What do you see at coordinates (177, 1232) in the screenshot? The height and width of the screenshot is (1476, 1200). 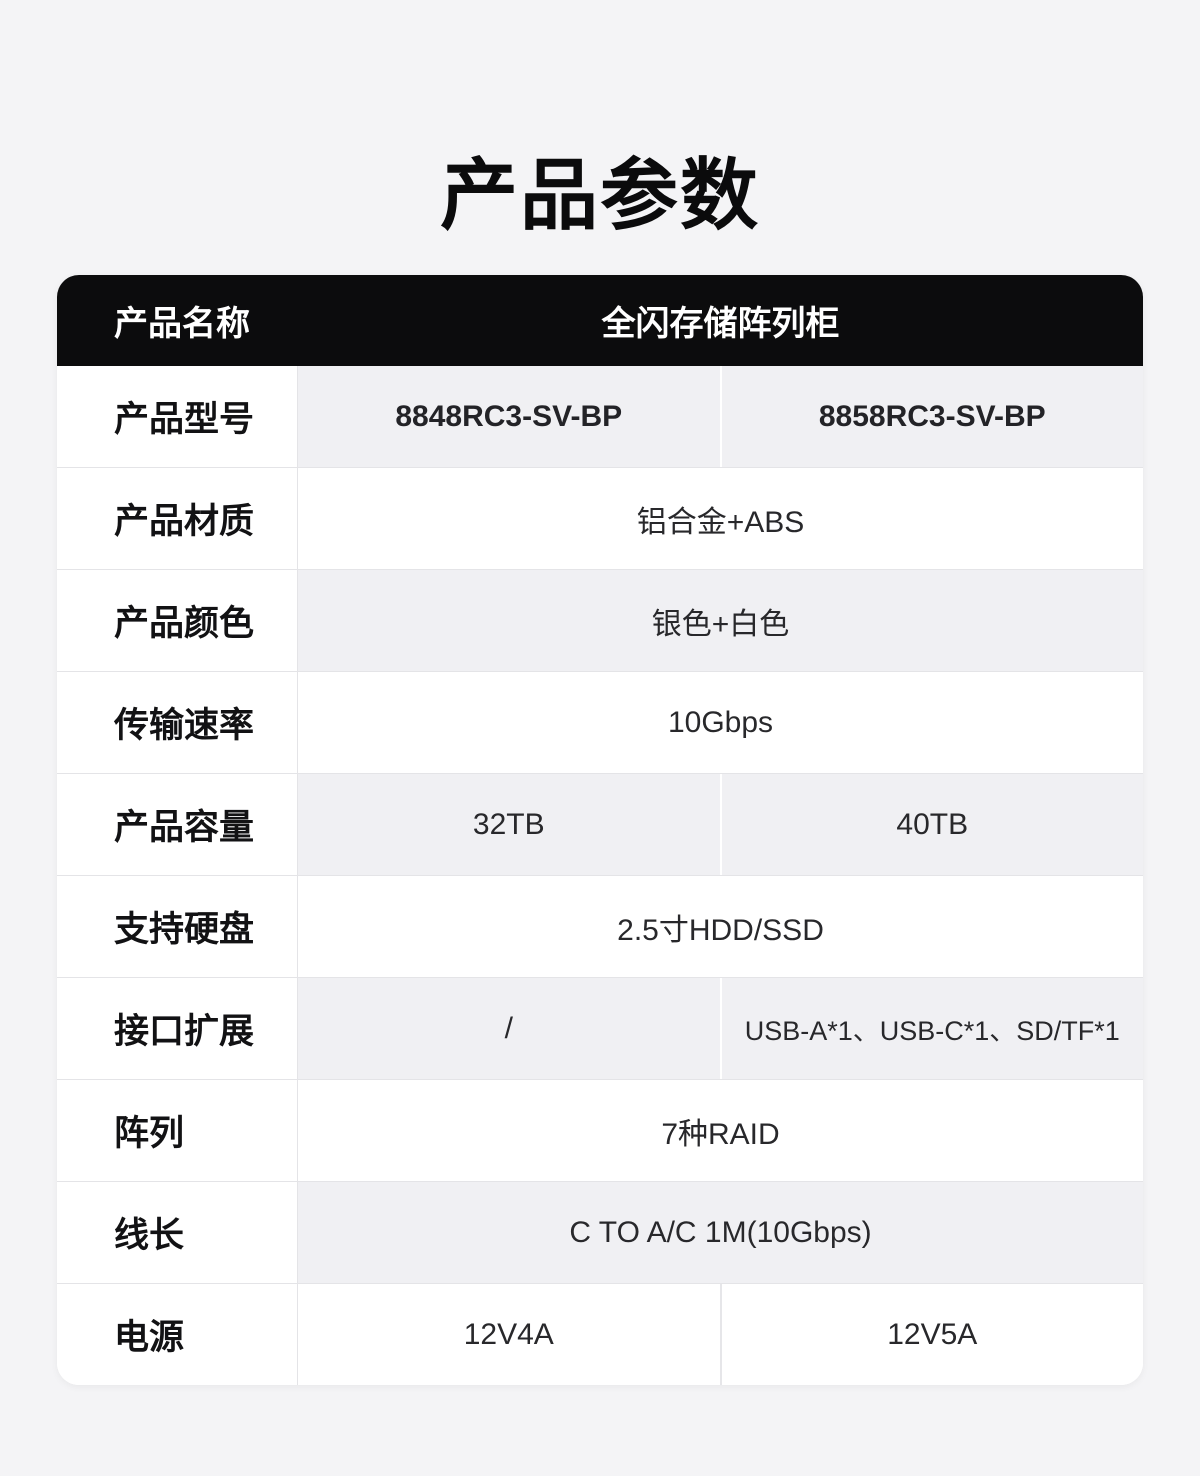 I see `row-label: 线长` at bounding box center [177, 1232].